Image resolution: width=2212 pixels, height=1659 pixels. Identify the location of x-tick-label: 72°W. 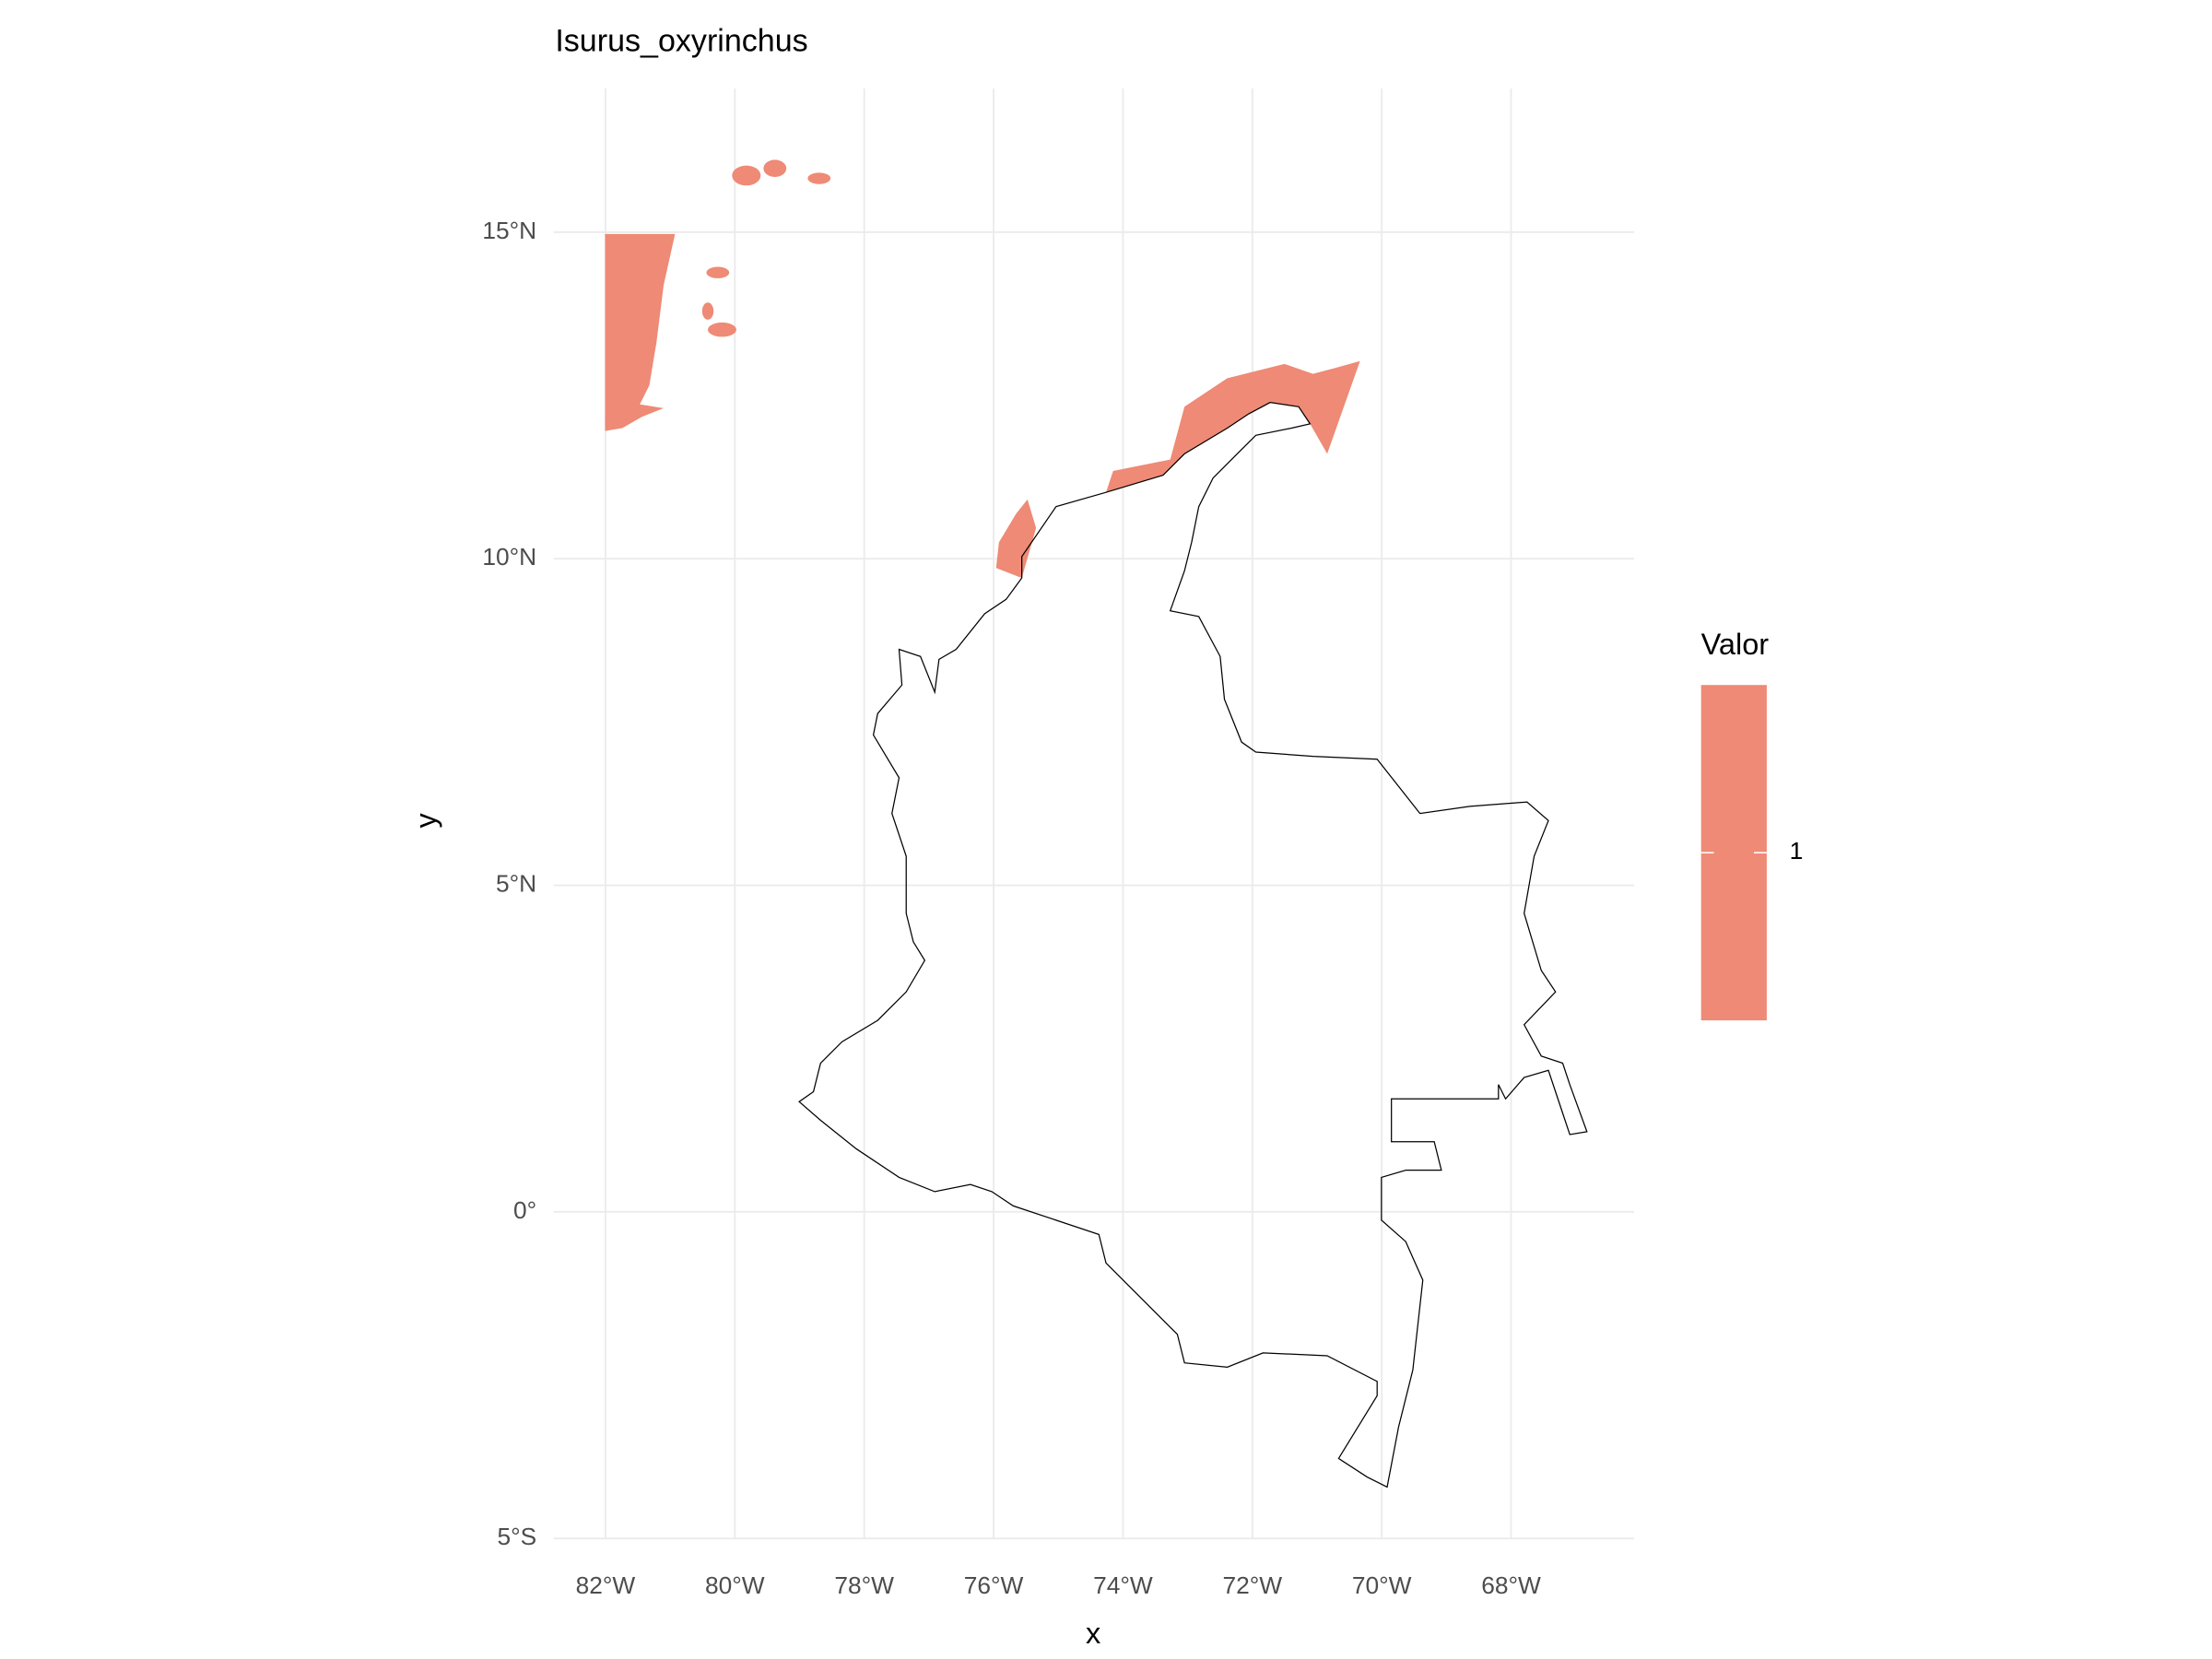
(1252, 1585).